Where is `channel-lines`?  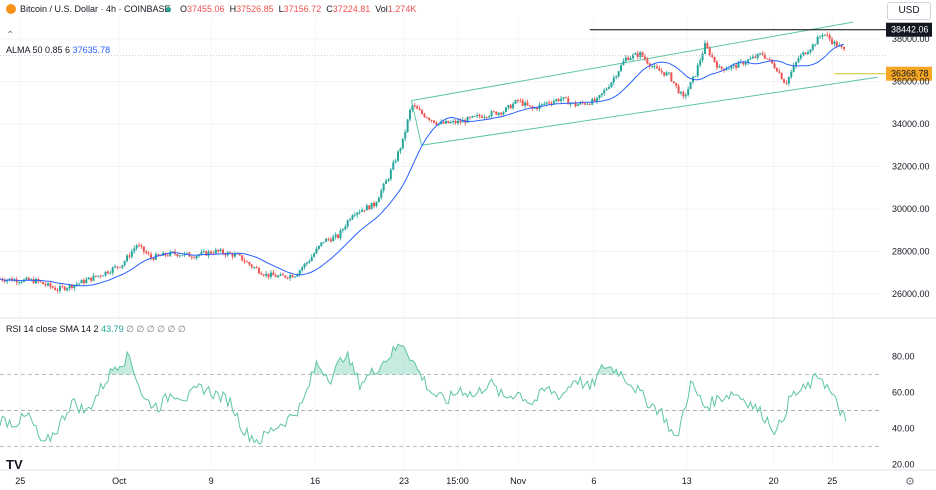
channel-lines is located at coordinates (644, 83).